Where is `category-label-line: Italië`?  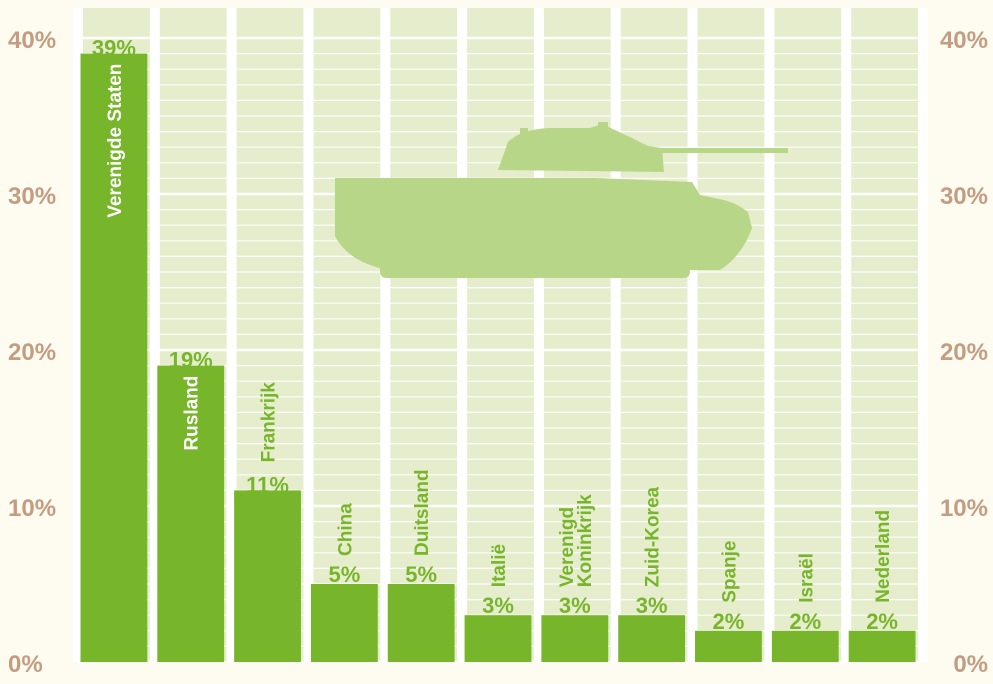 category-label-line: Italië is located at coordinates (499, 565).